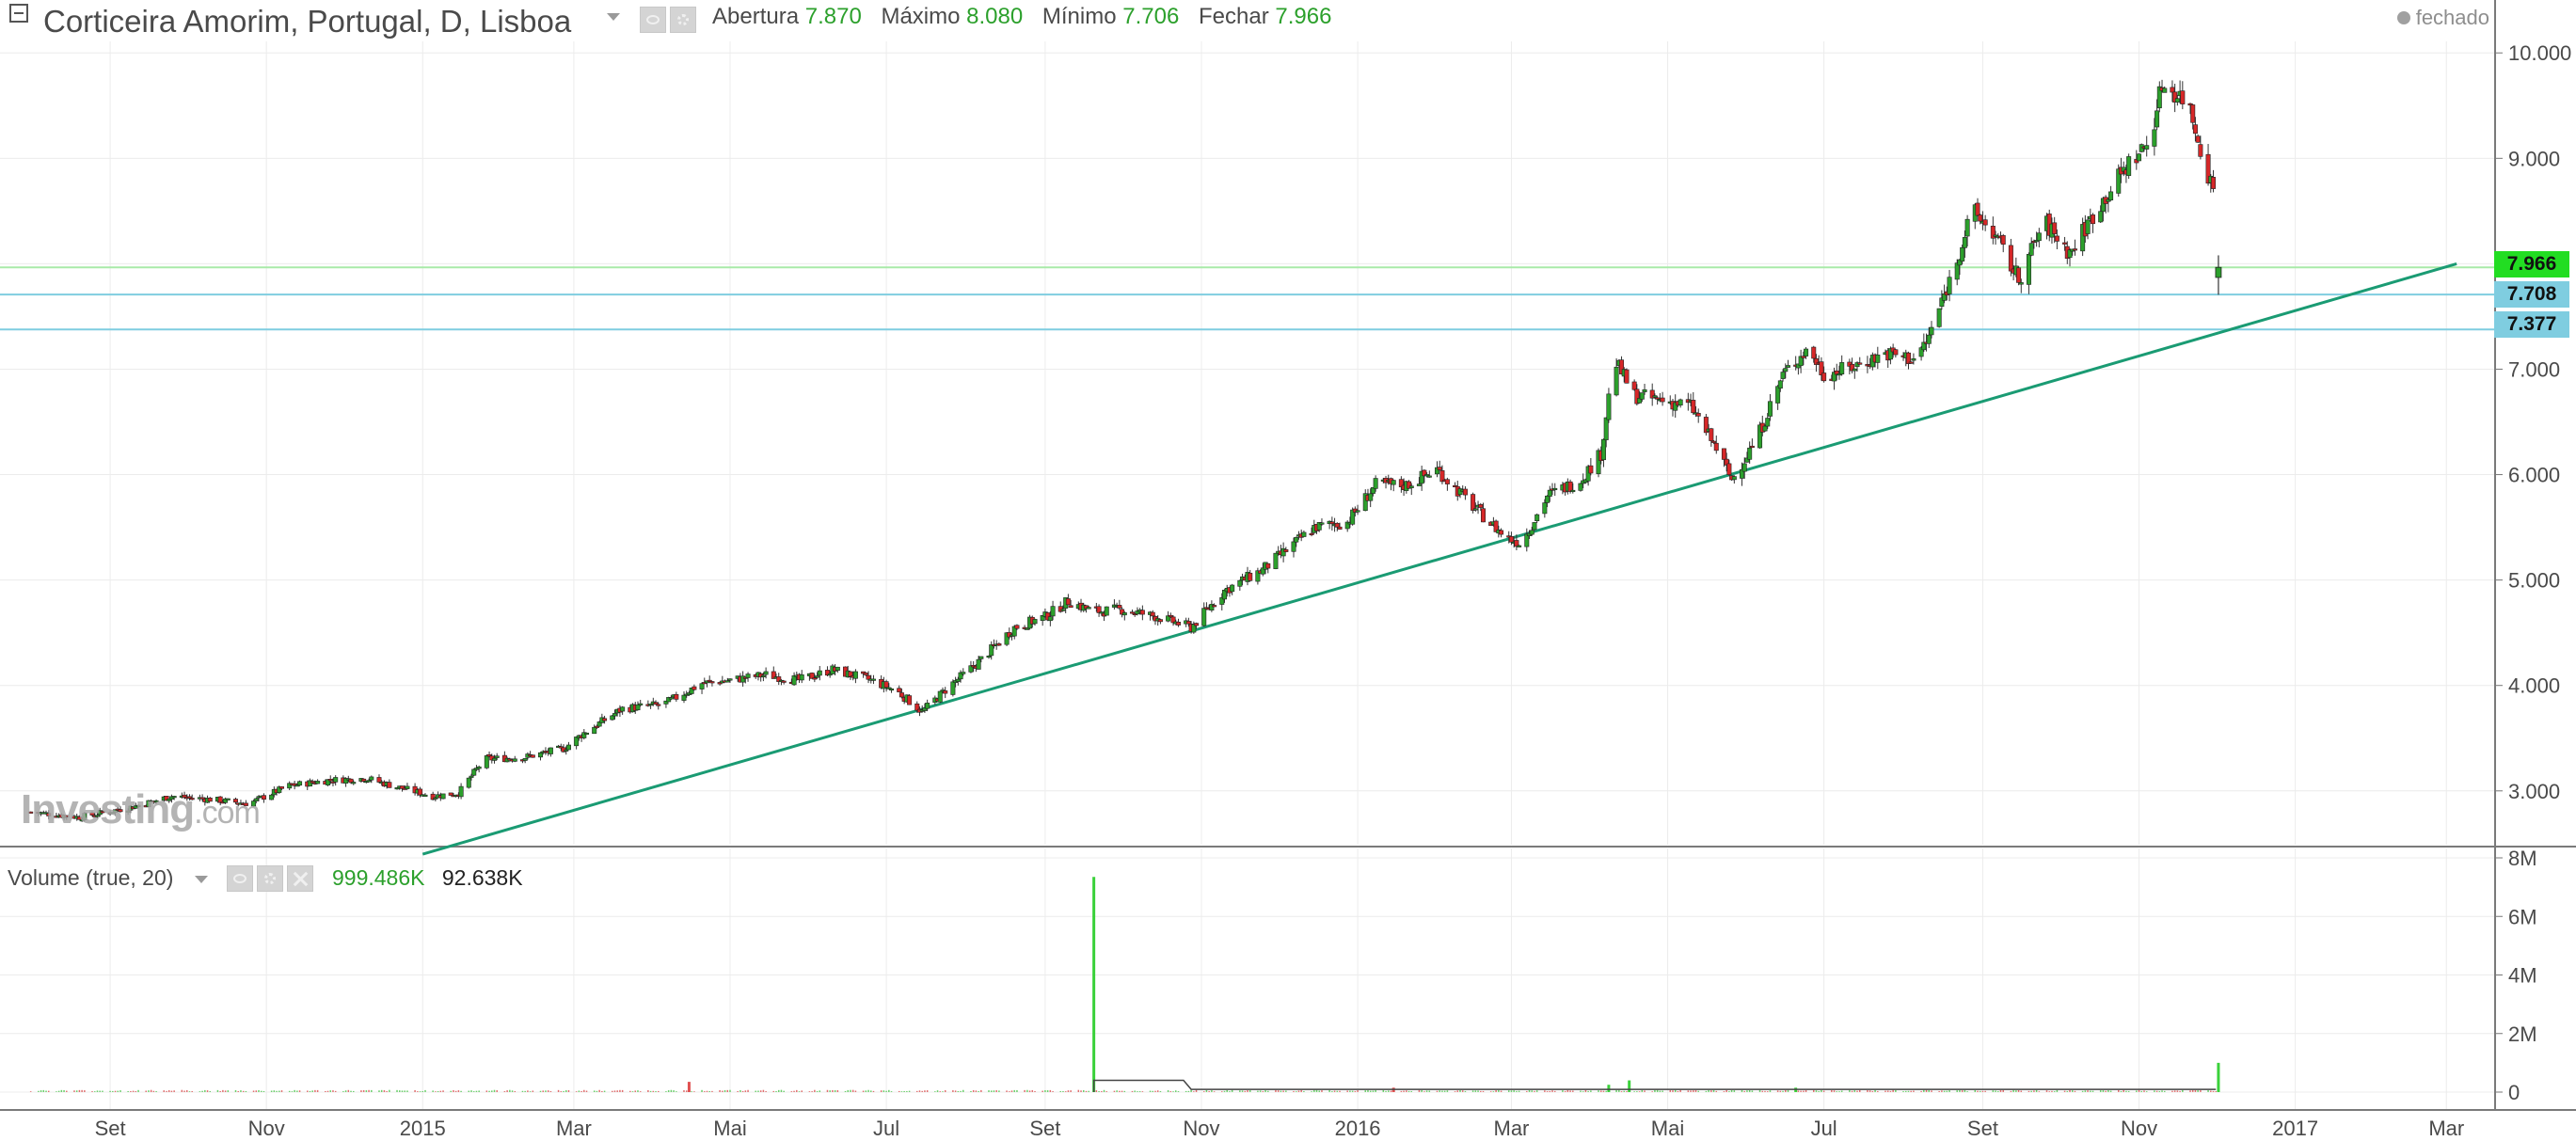  Describe the element at coordinates (91, 877) in the screenshot. I see `volume-title: Volume (true, 20)` at that location.